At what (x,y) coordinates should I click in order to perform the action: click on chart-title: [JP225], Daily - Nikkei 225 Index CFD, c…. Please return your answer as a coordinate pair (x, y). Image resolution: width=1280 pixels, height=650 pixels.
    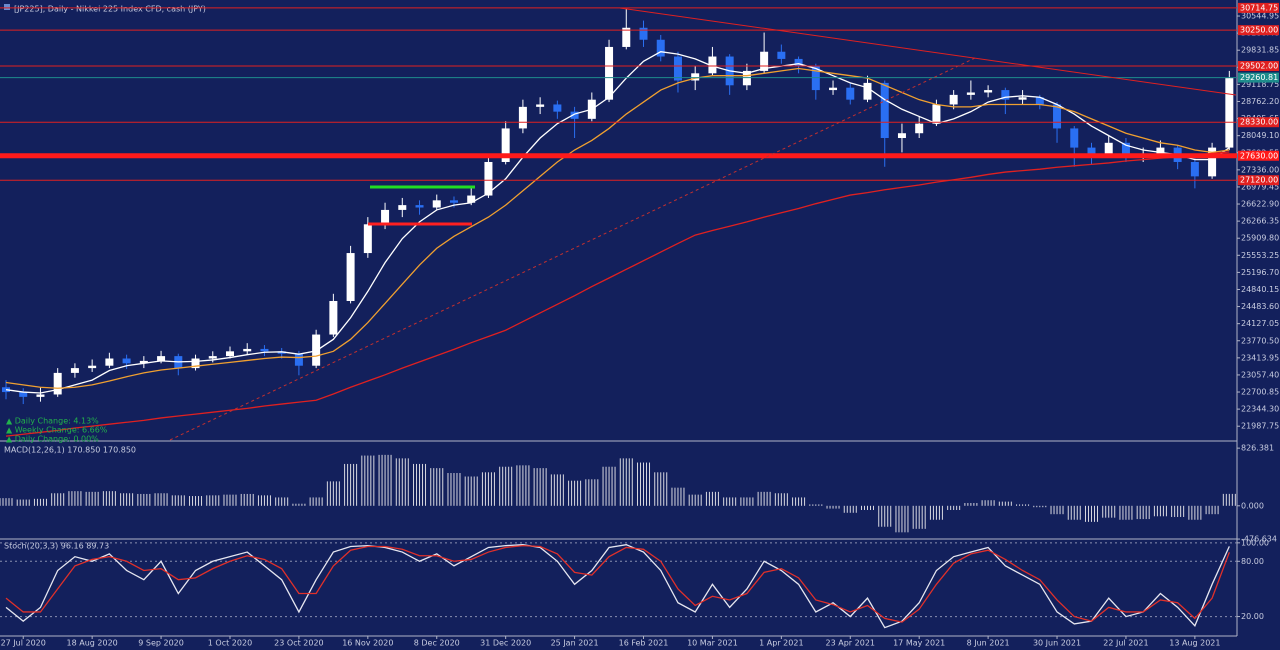
    Looking at the image, I should click on (110, 9).